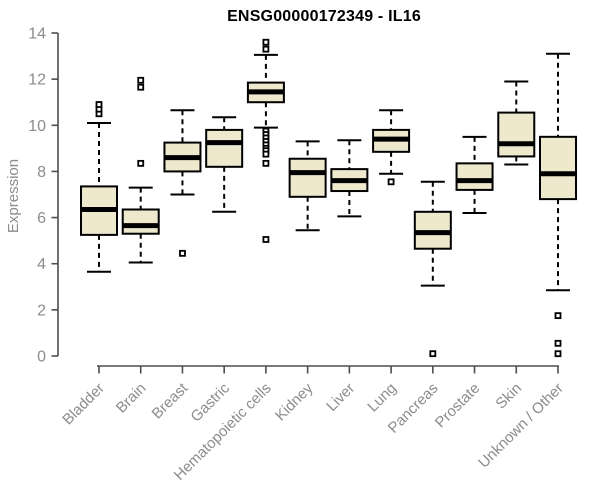  I want to click on box-group-prostate, so click(474, 174).